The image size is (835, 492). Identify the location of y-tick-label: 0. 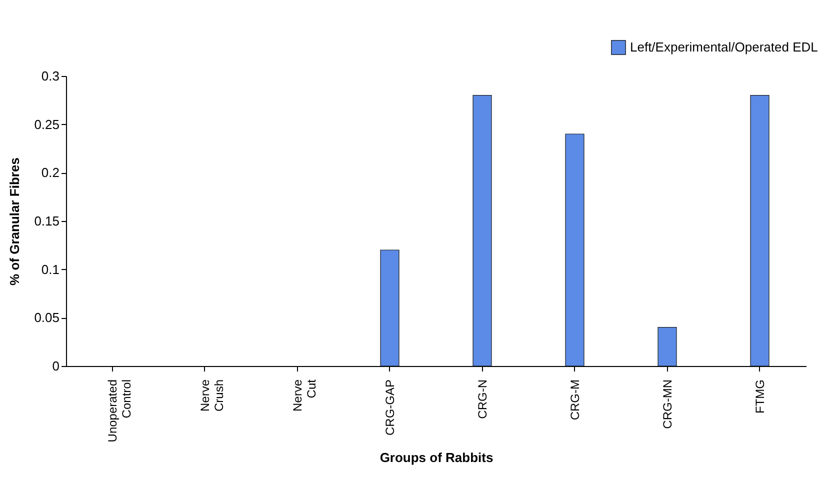
(56, 366).